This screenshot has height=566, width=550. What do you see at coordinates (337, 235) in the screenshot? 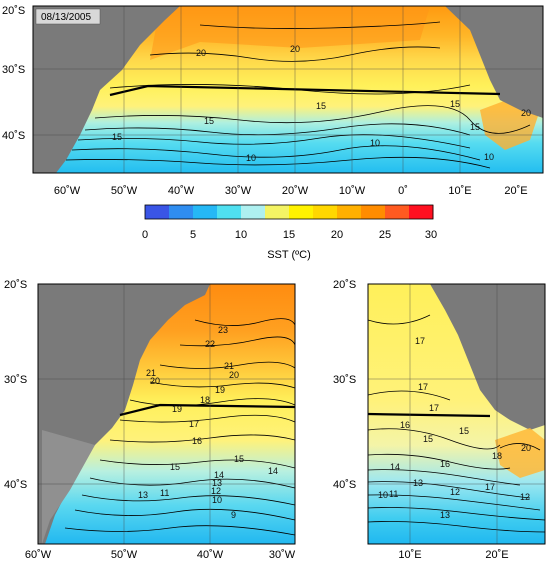
I see `colorbar-tick: 20` at bounding box center [337, 235].